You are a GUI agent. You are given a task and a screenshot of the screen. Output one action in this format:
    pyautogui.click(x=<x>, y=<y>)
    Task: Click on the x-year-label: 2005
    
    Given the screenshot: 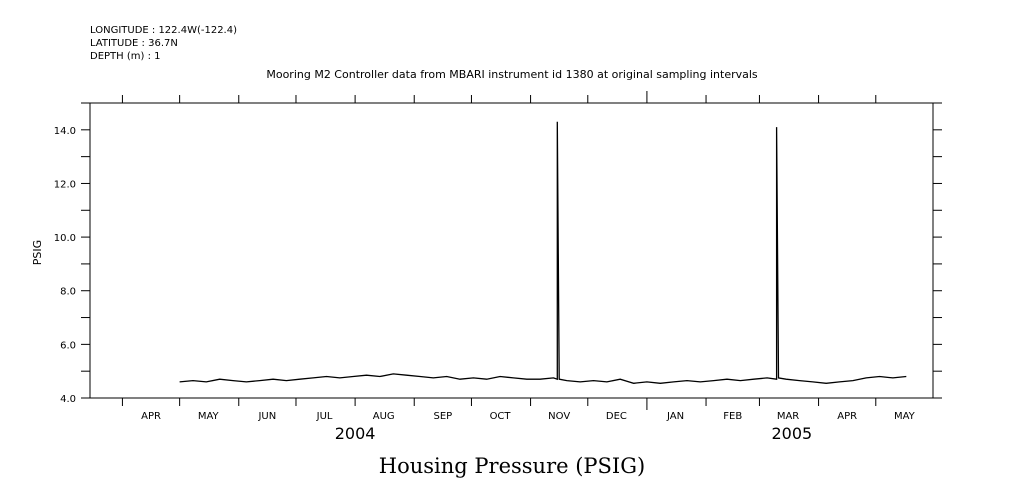 What is the action you would take?
    pyautogui.click(x=792, y=433)
    